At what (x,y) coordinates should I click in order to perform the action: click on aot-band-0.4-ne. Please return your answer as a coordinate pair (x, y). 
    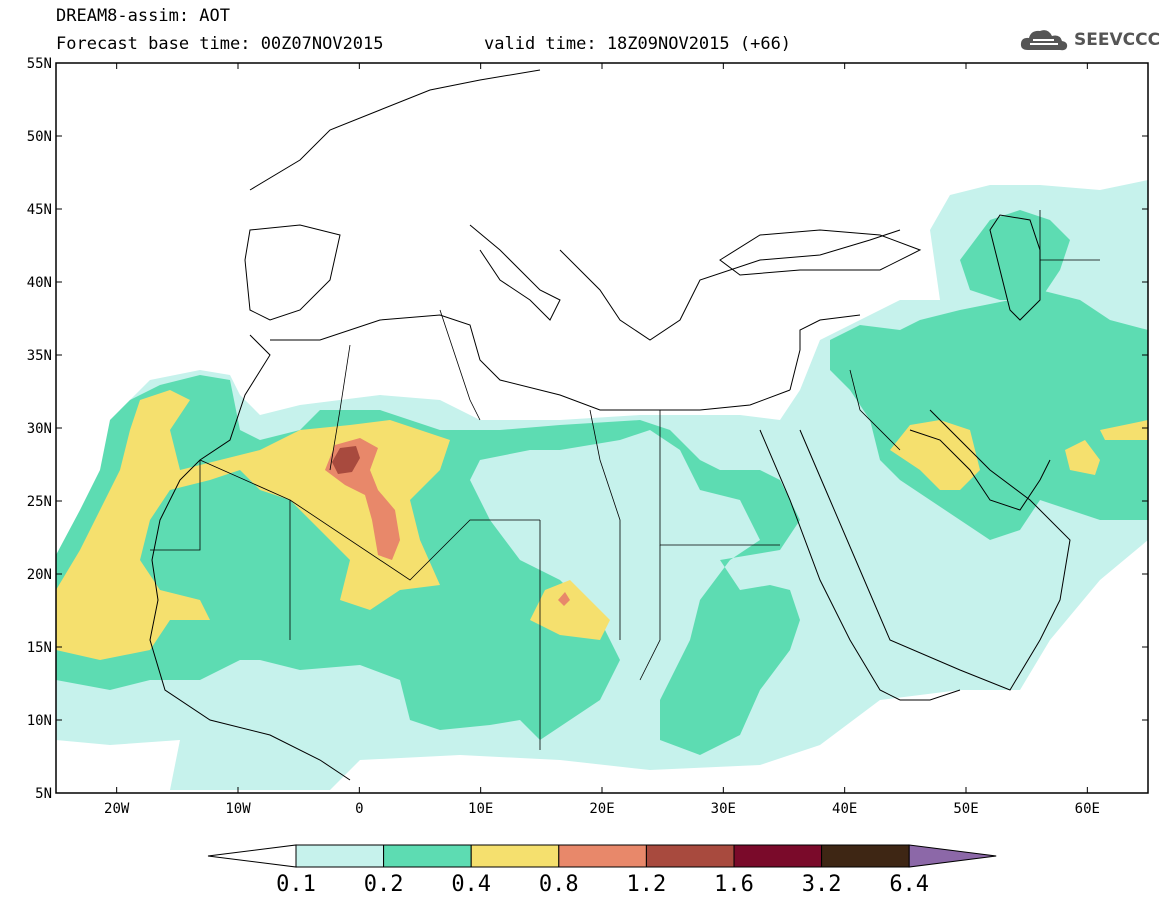
    Looking at the image, I should click on (1124, 430).